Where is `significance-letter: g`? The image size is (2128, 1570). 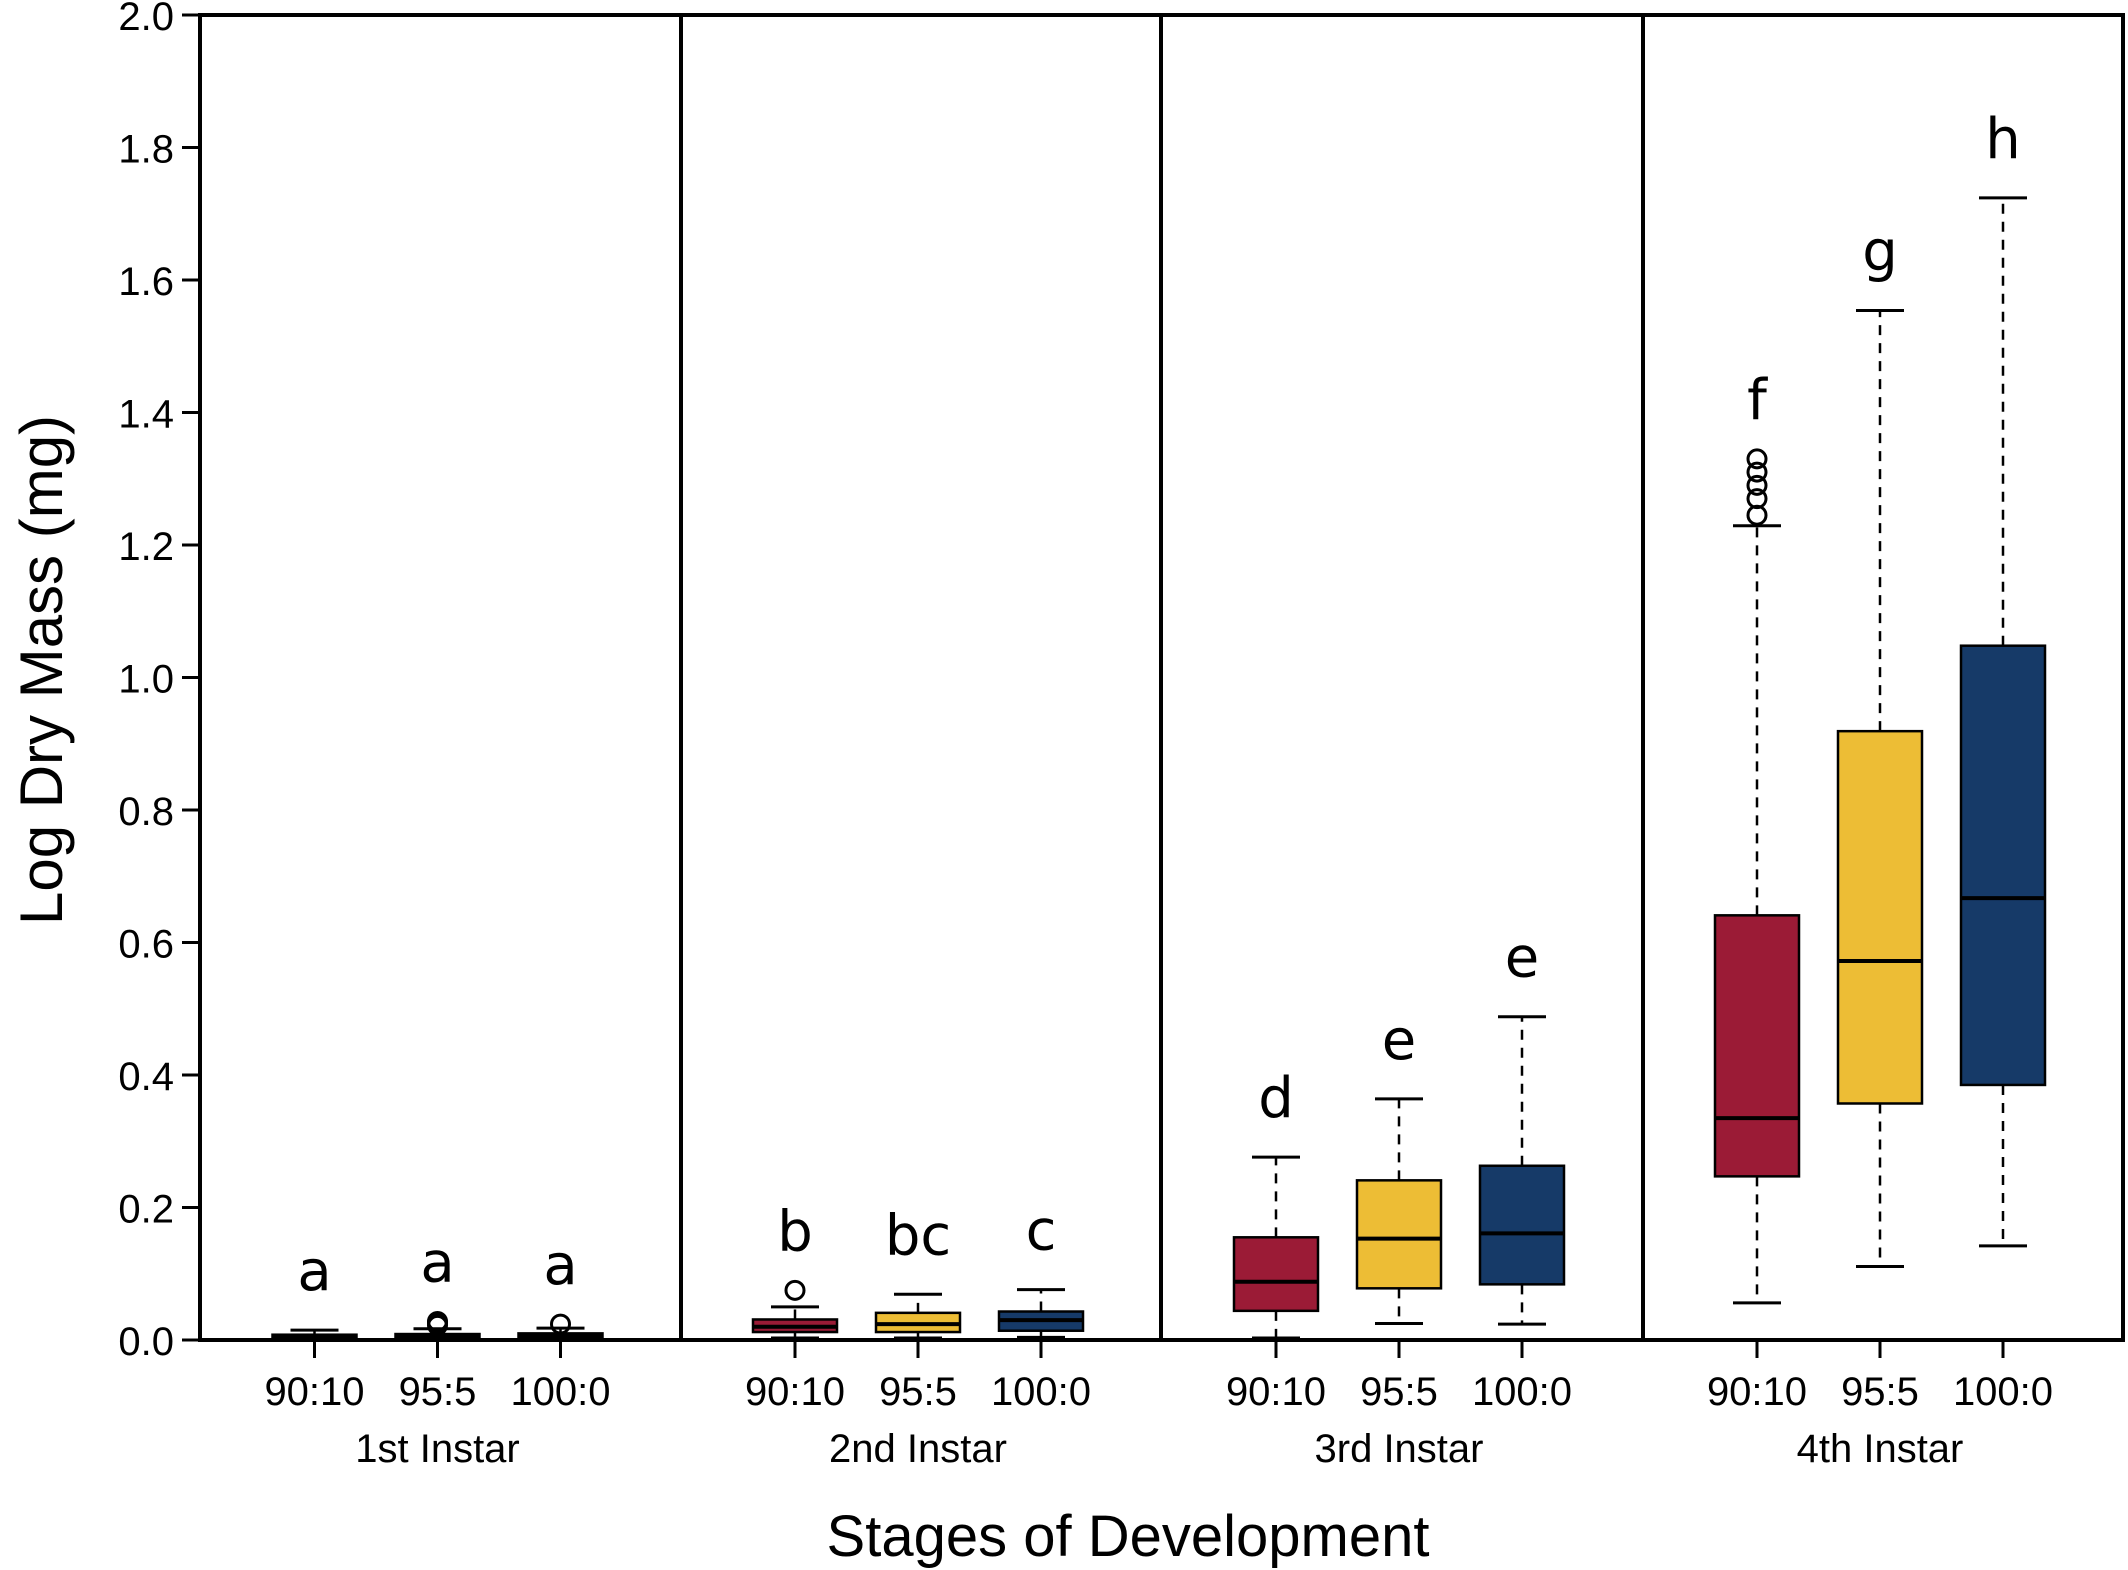 significance-letter: g is located at coordinates (1880, 251).